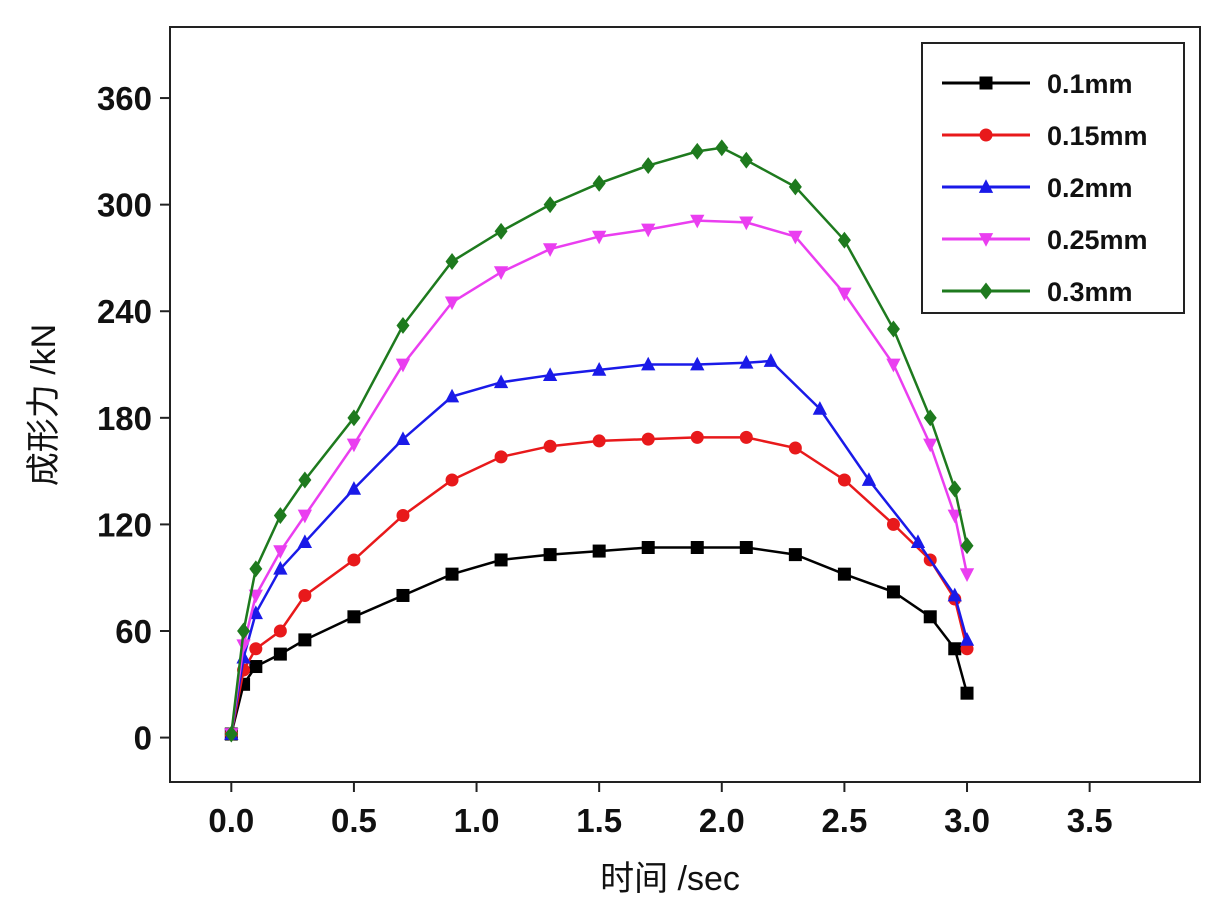 This screenshot has width=1217, height=913. I want to click on x-tick-label: 1.5, so click(599, 820).